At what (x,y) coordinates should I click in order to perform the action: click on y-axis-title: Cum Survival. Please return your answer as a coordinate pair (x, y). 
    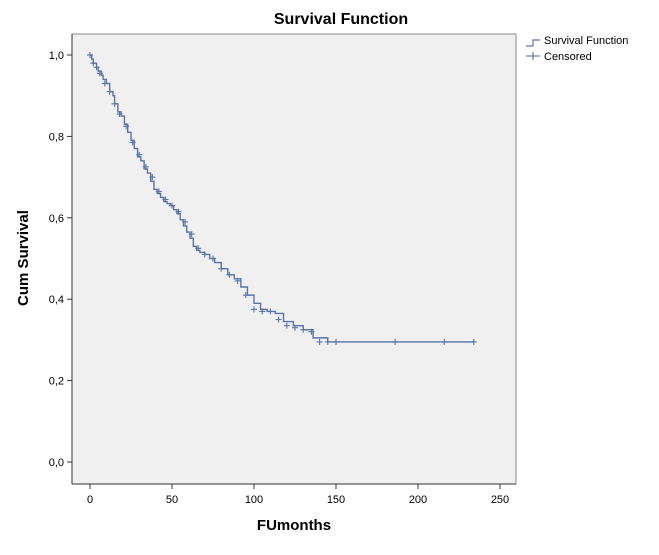
    Looking at the image, I should click on (23, 258).